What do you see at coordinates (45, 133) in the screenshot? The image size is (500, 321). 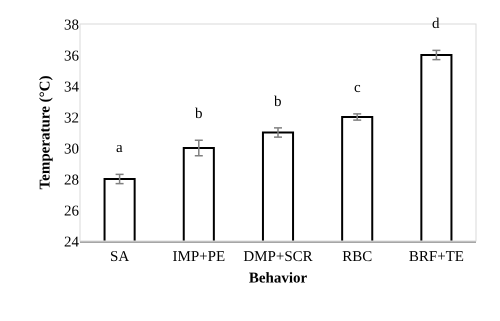 I see `y-axis-title: Temperature (°C)` at bounding box center [45, 133].